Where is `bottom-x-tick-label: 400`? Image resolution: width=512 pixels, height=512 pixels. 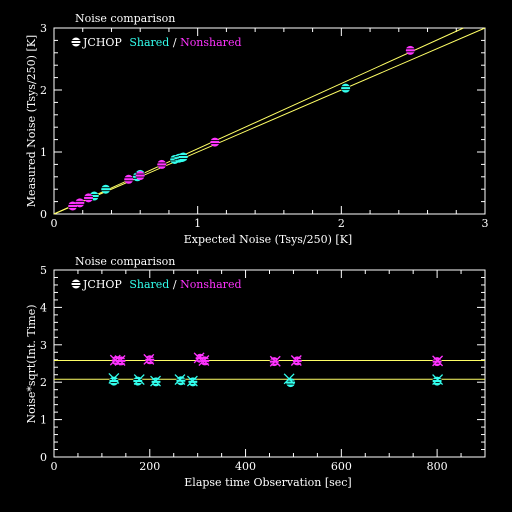
bottom-x-tick-label: 400 is located at coordinates (245, 466).